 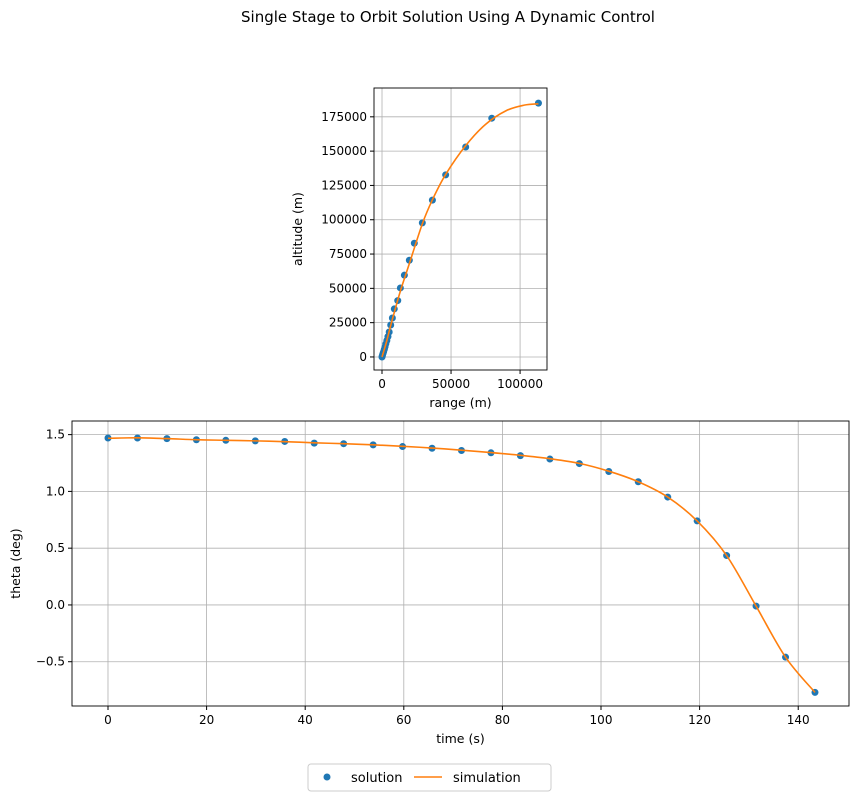 What do you see at coordinates (344, 220) in the screenshot?
I see `y-tick-label: 100000` at bounding box center [344, 220].